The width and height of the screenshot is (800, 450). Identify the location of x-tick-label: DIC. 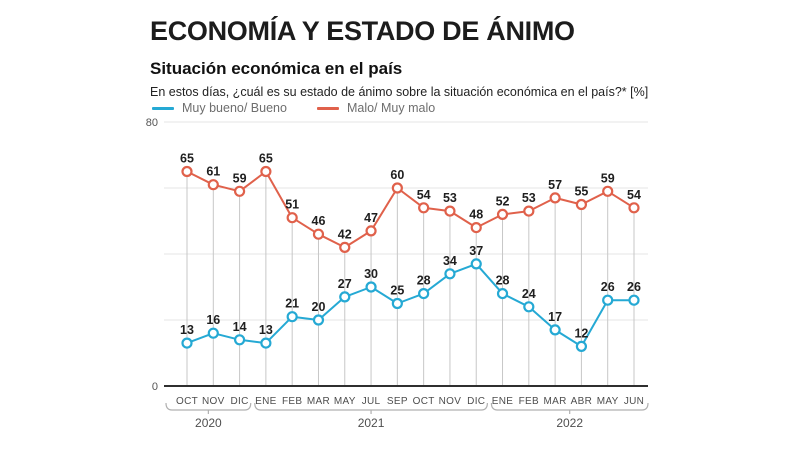
(240, 401).